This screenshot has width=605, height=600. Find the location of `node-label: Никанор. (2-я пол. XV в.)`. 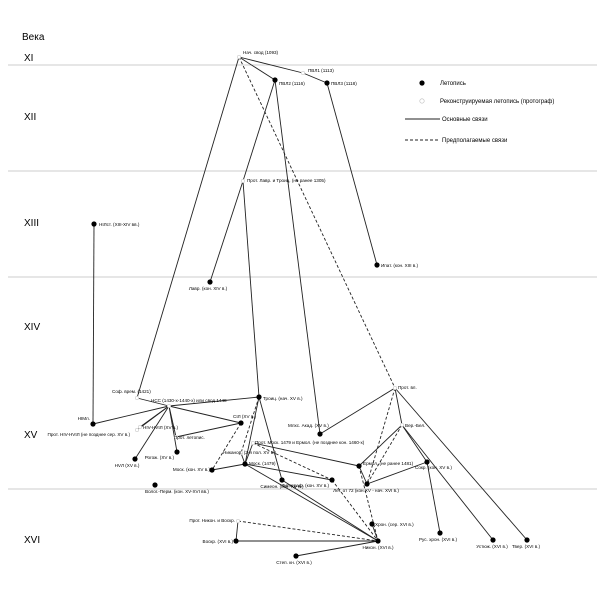

node-label: Никанор. (2-я пол. XV в.) is located at coordinates (249, 452).